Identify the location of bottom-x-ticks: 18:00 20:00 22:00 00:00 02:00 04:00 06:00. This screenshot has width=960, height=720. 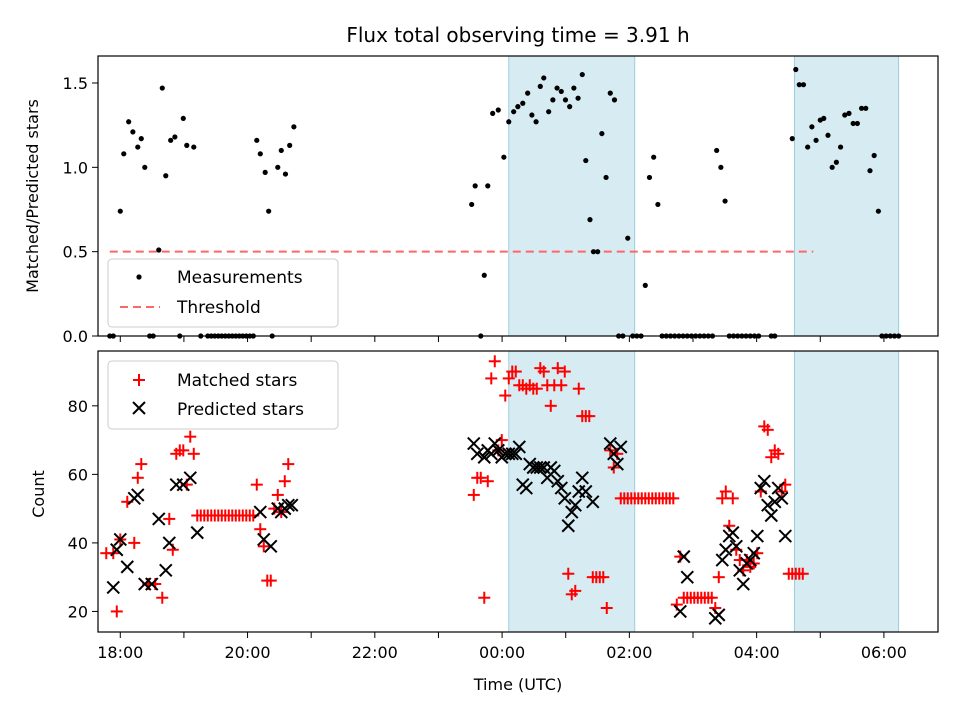
(502, 647).